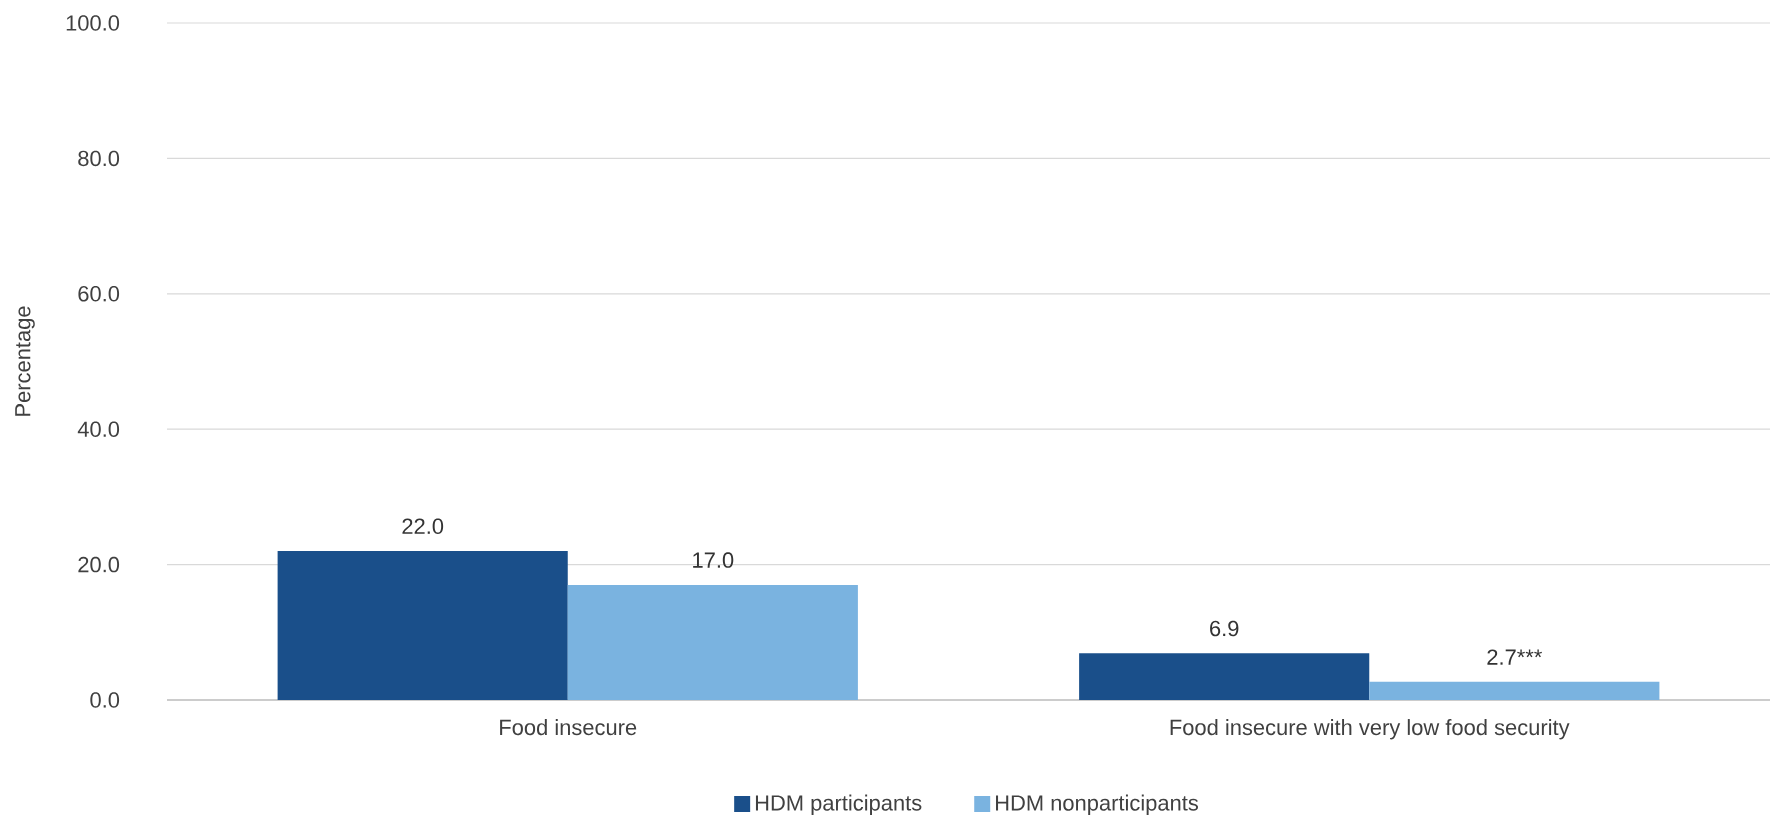 This screenshot has width=1770, height=822. I want to click on y-tick-label: 100.0, so click(93, 23).